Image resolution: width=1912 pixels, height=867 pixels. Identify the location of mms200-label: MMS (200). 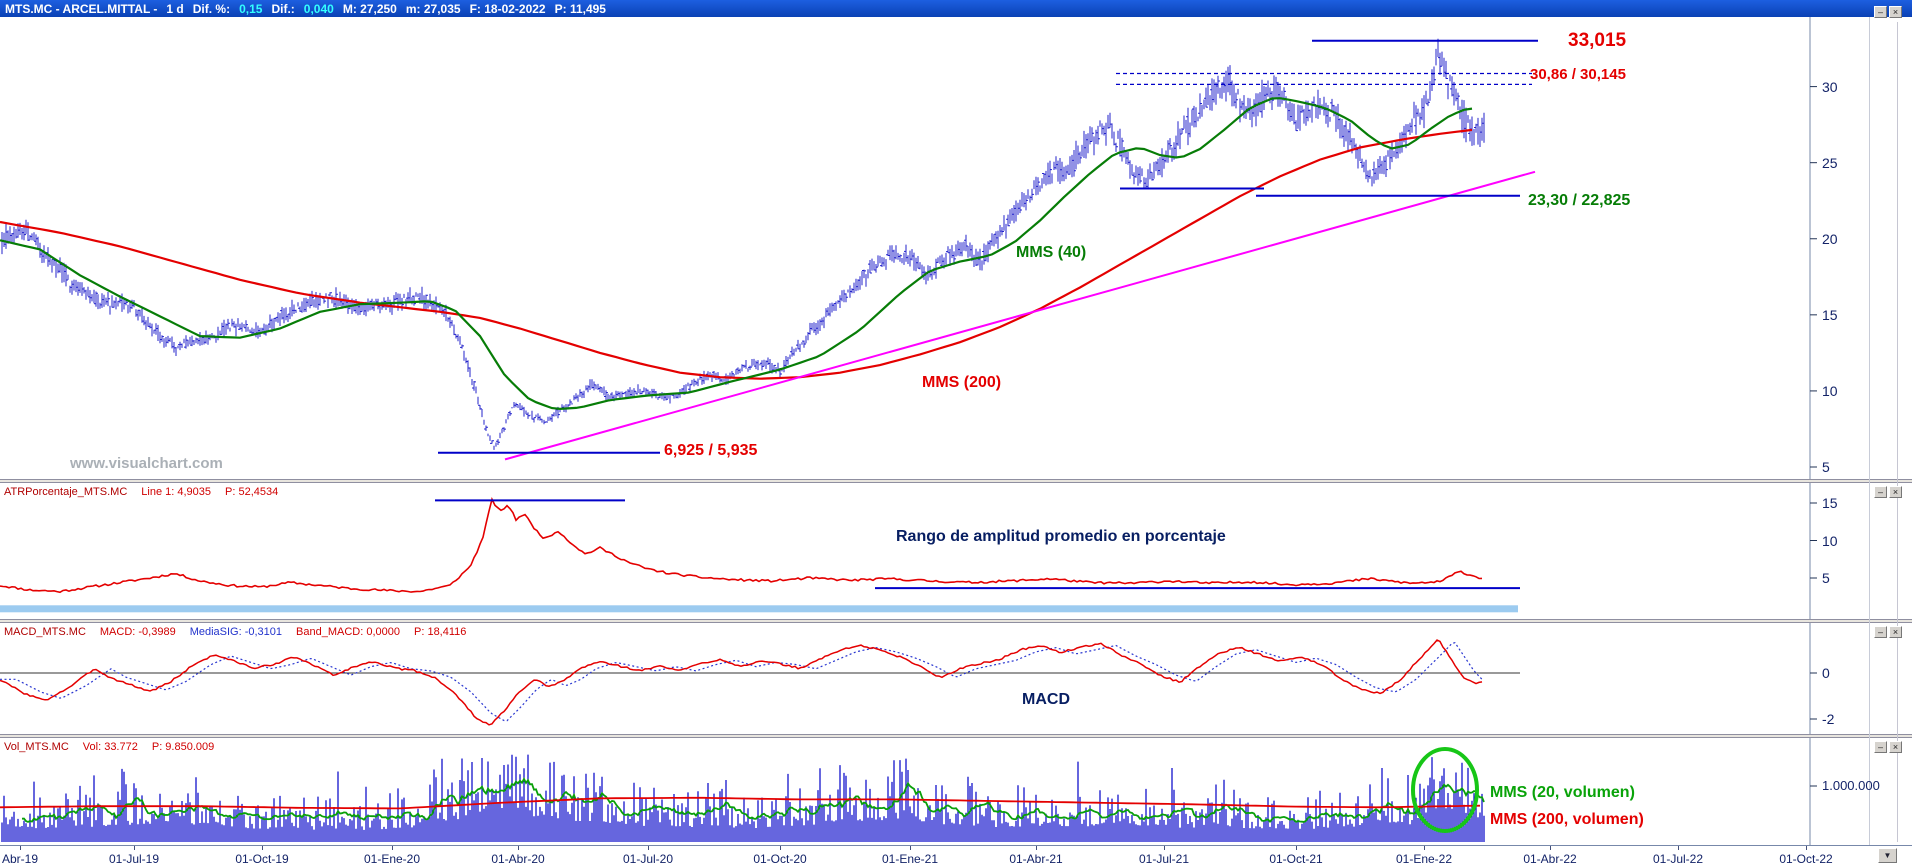
(962, 382).